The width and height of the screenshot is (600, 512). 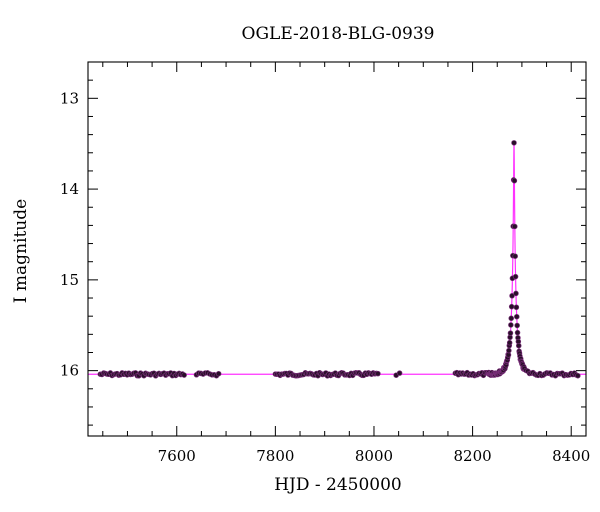 What do you see at coordinates (177, 456) in the screenshot?
I see `x-tick-label: 7600` at bounding box center [177, 456].